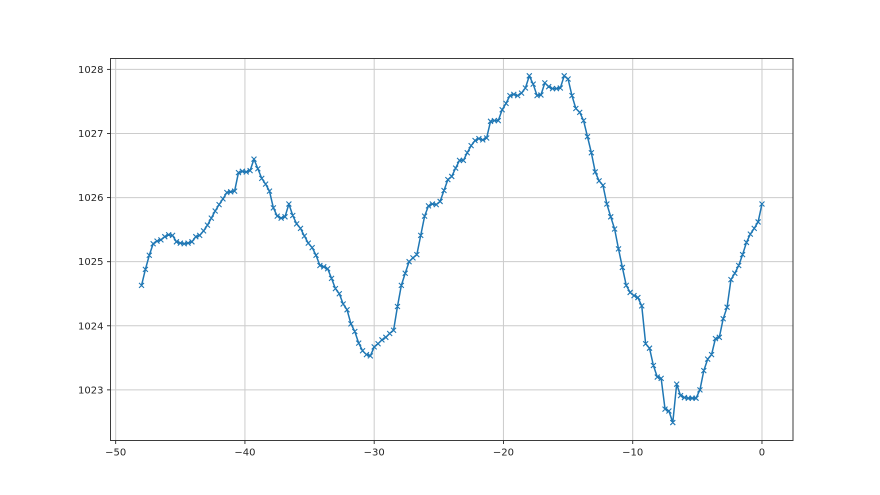 This screenshot has width=880, height=495. What do you see at coordinates (90, 198) in the screenshot?
I see `y-tick-label: 1026` at bounding box center [90, 198].